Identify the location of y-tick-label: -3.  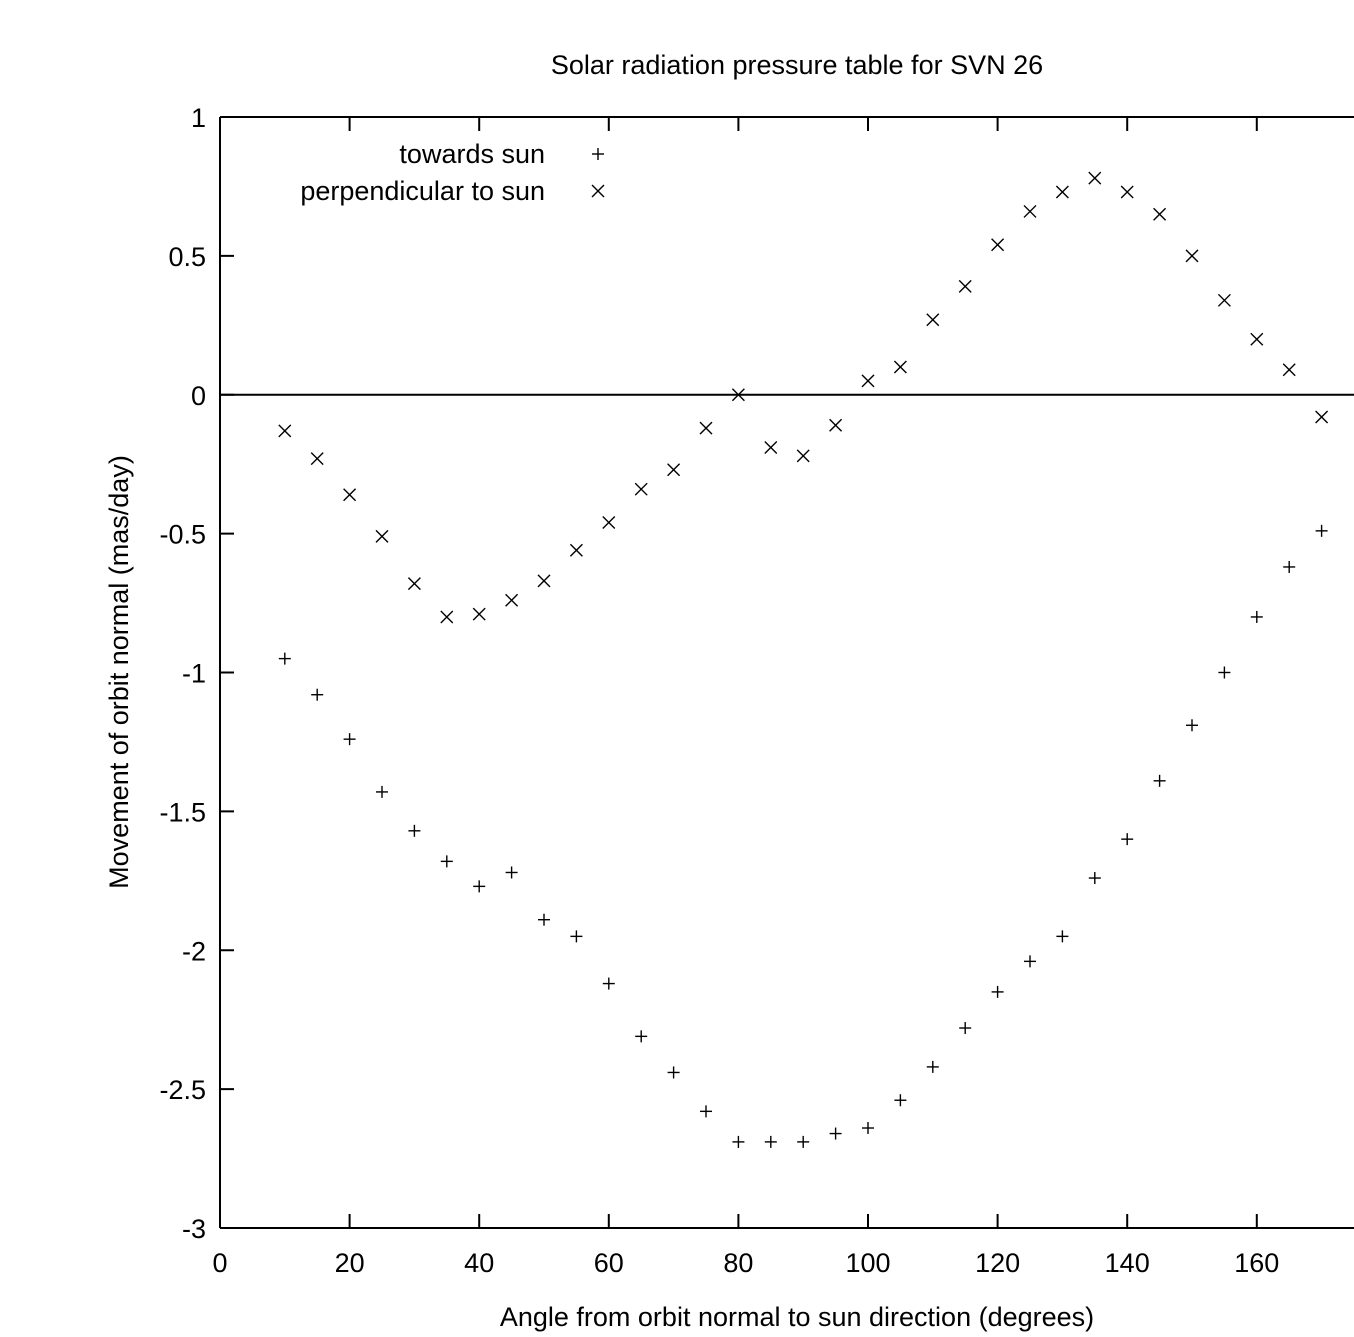
(194, 1229).